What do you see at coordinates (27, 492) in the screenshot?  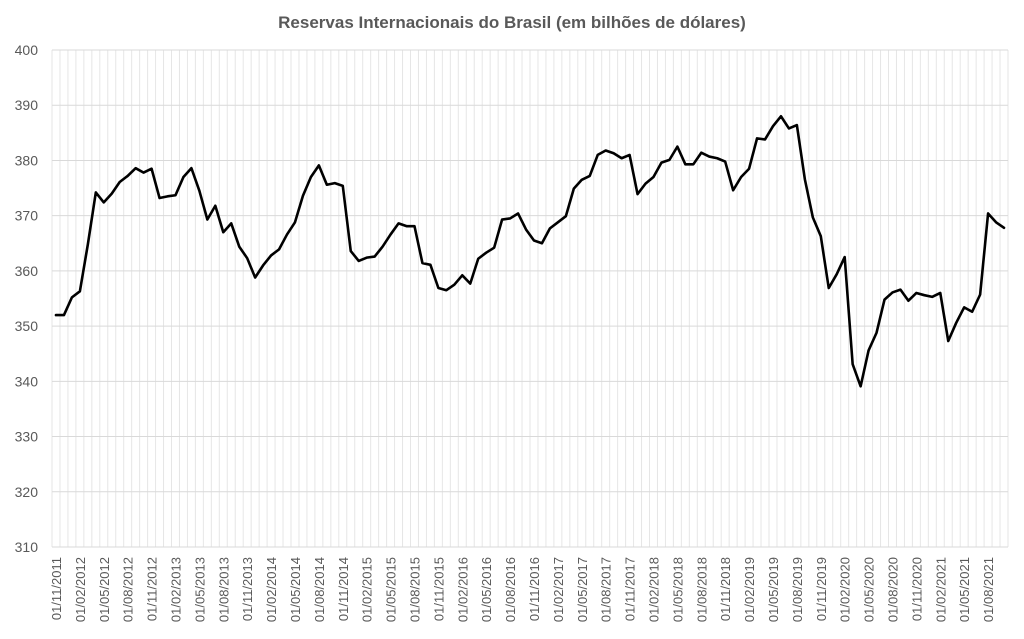 I see `y-tick-label: 320` at bounding box center [27, 492].